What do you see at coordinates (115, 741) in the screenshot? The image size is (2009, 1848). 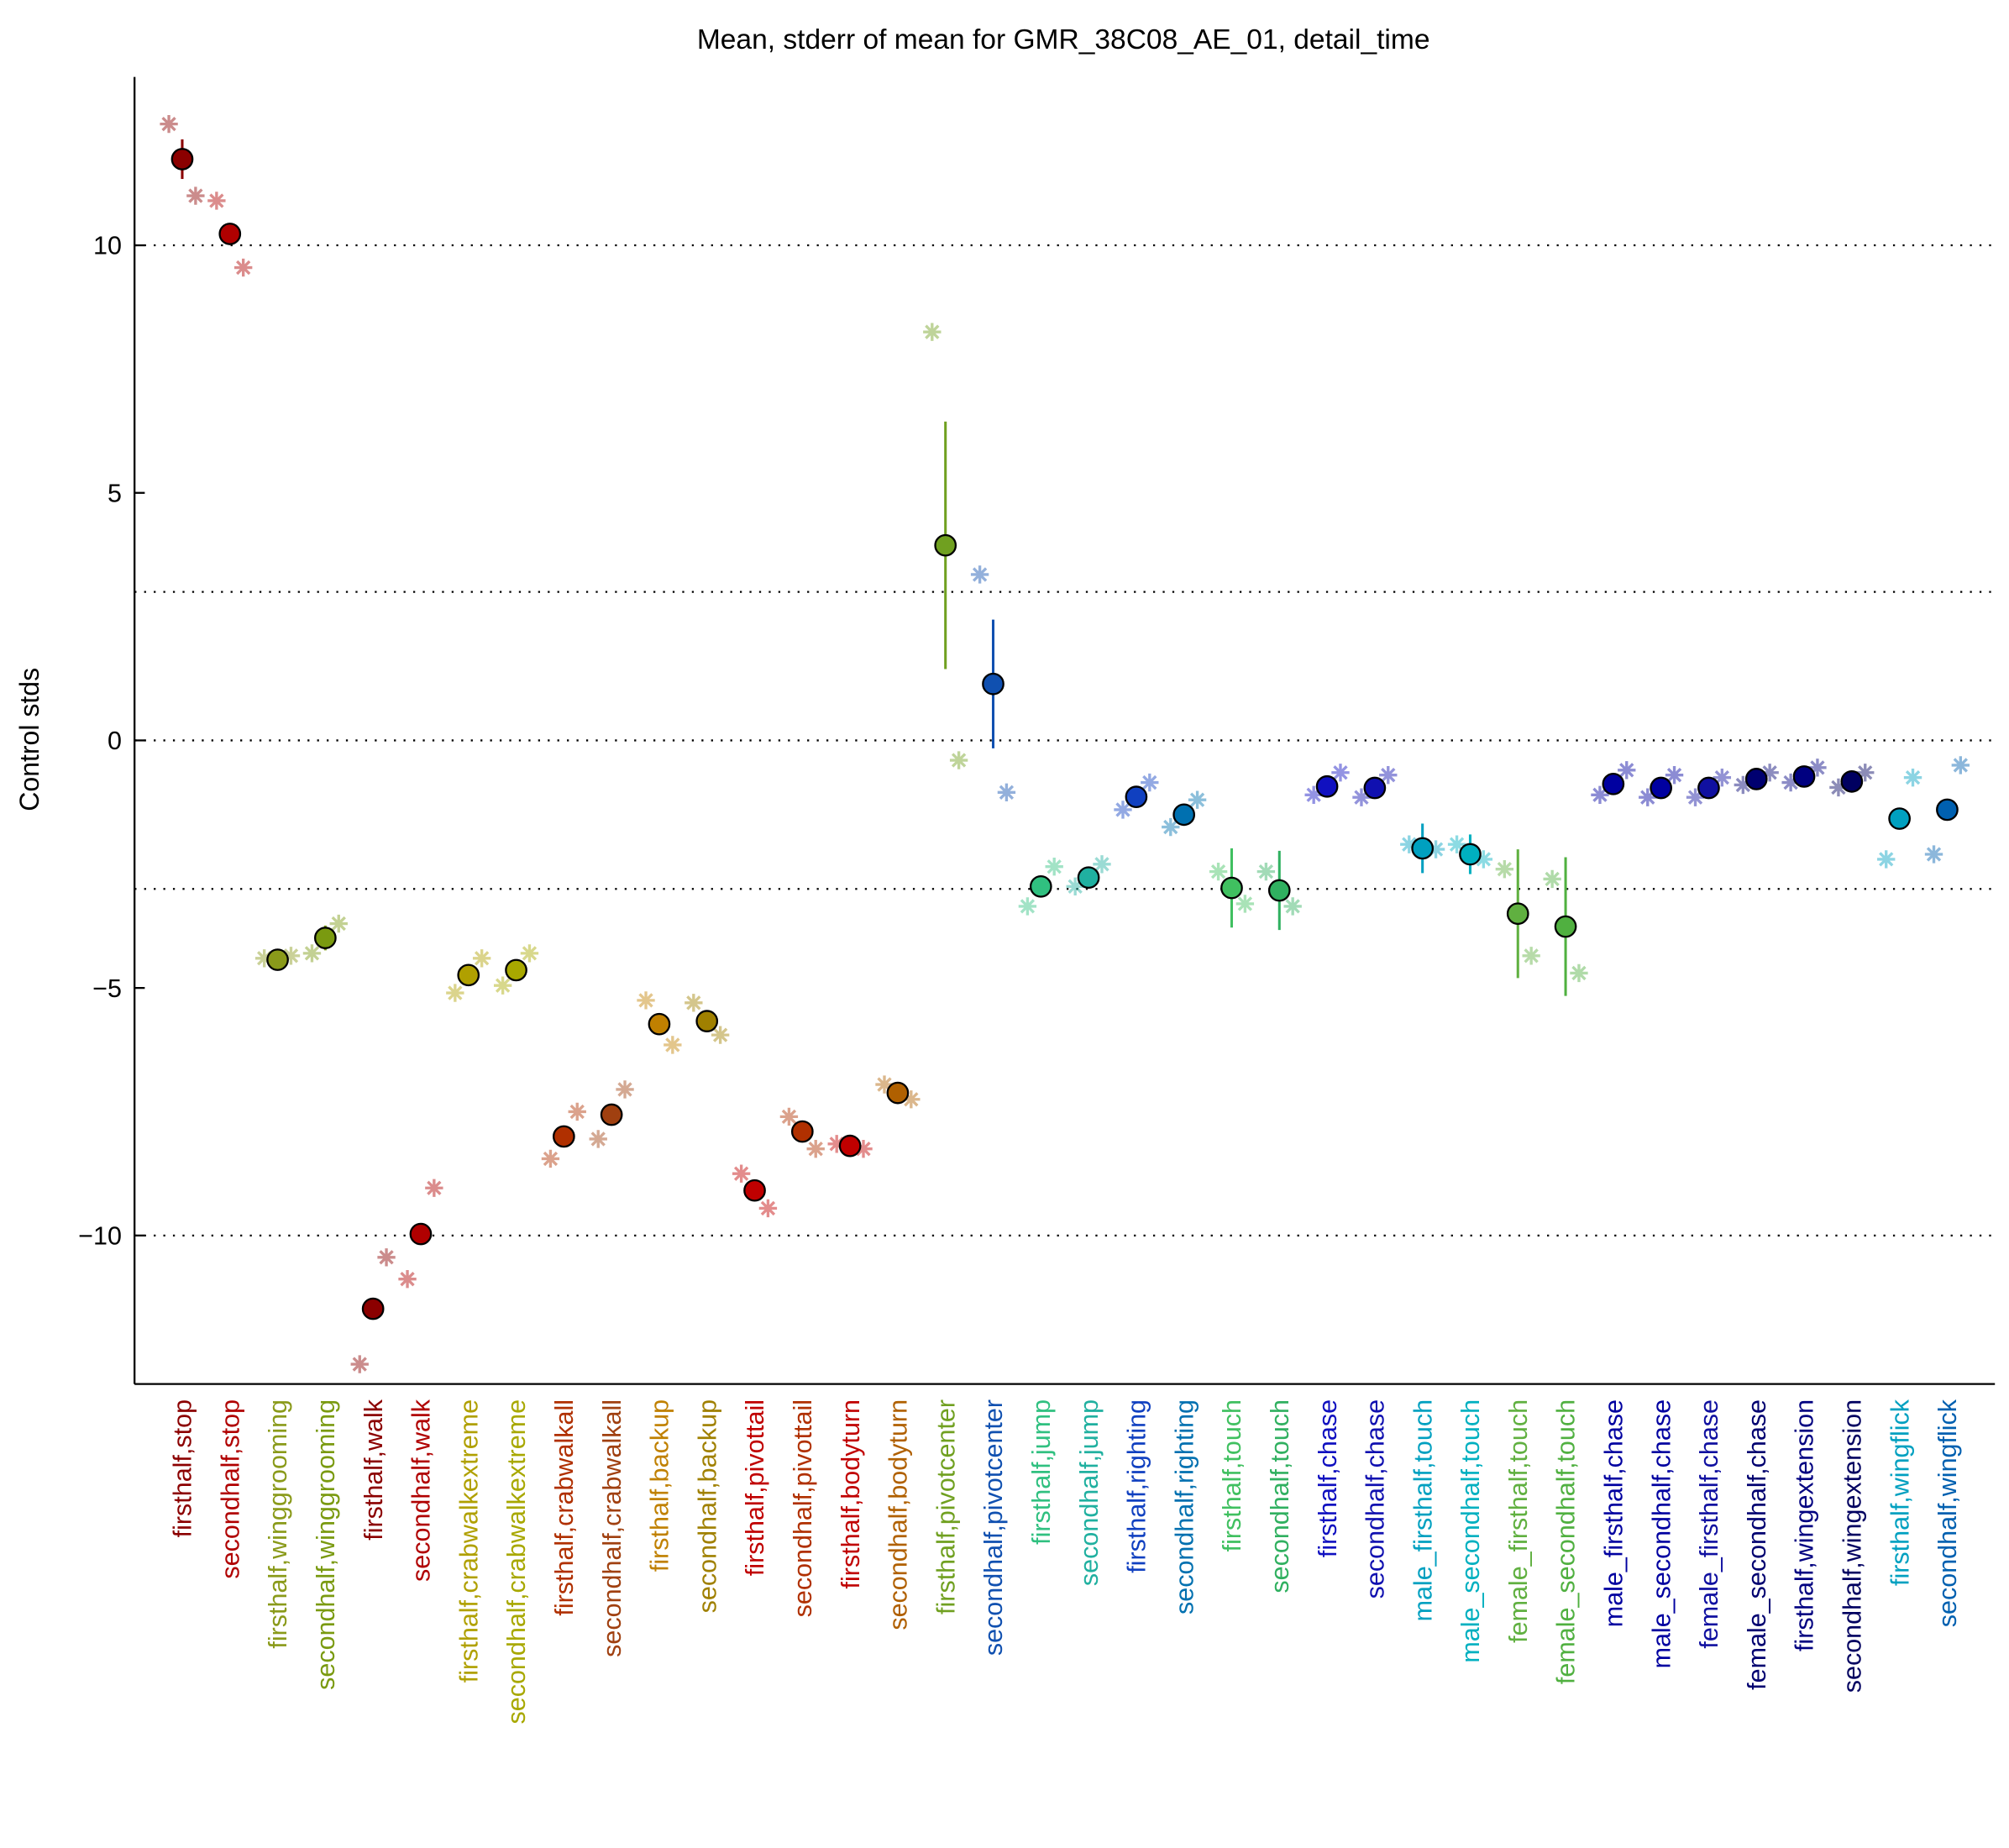 I see `y-tick-label: 0` at bounding box center [115, 741].